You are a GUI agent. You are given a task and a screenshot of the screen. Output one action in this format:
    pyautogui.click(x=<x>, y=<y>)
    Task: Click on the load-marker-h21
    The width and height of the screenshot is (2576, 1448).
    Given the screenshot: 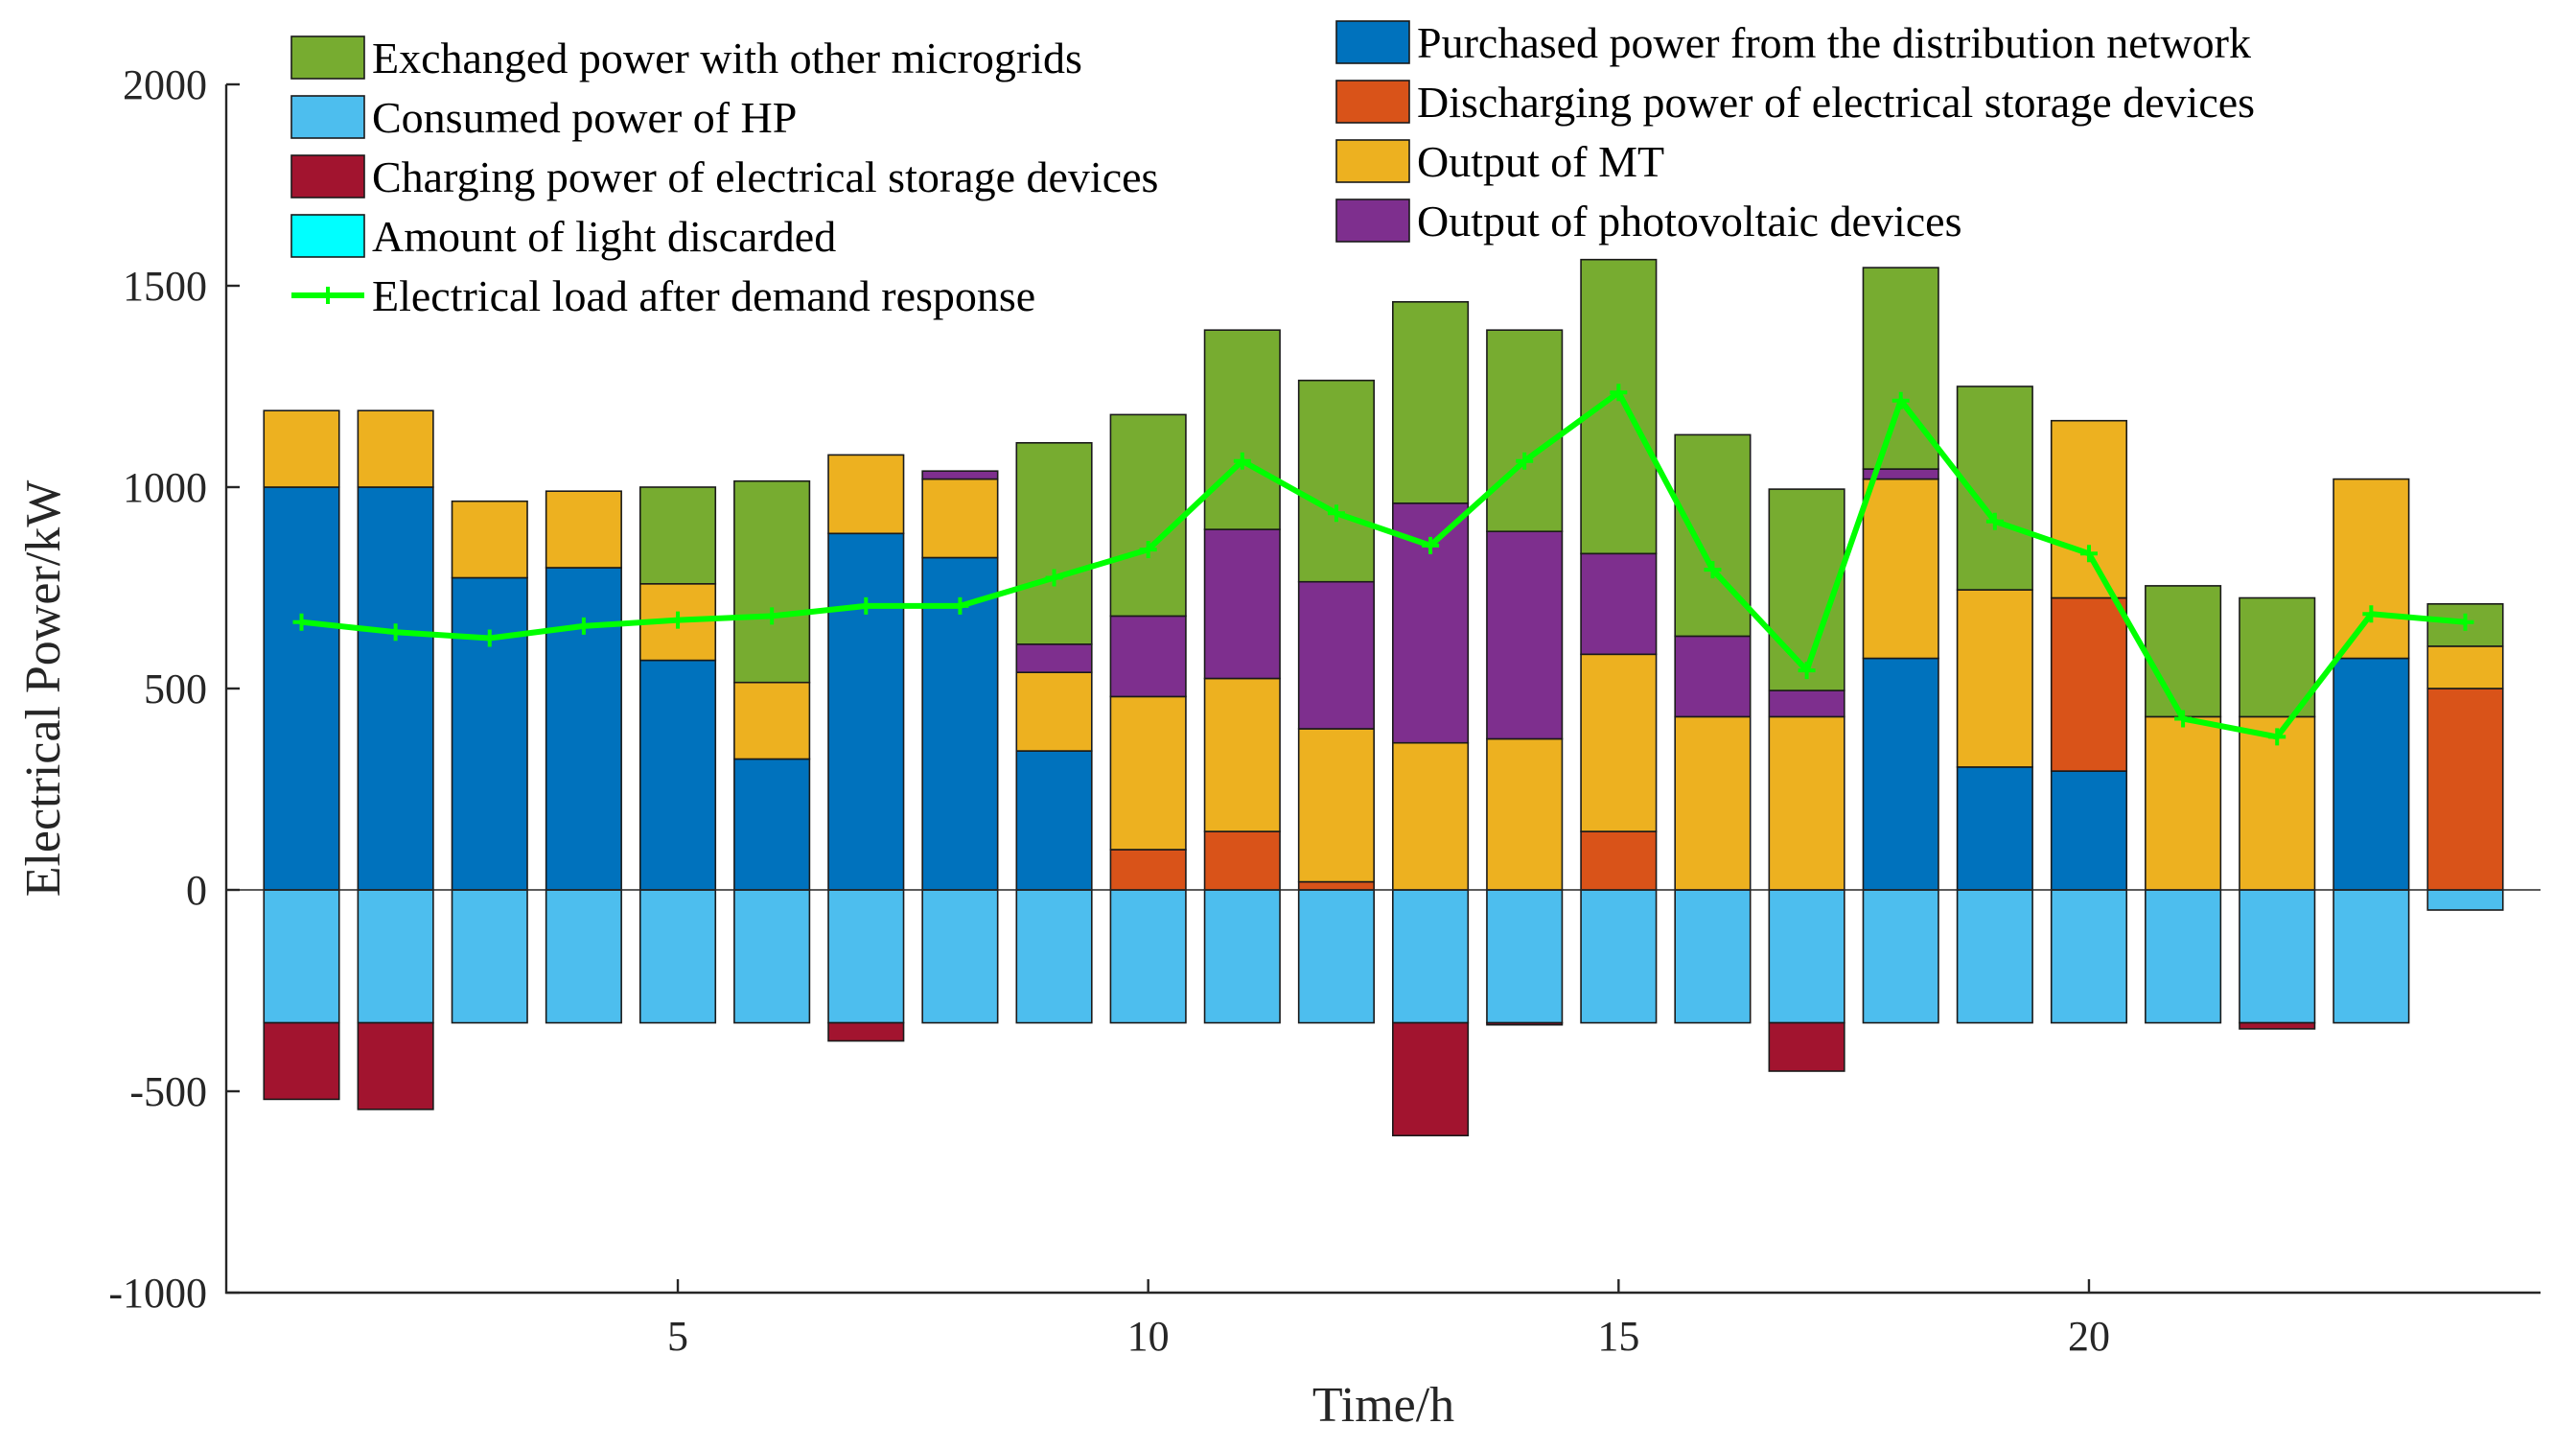 What is the action you would take?
    pyautogui.click(x=2184, y=719)
    